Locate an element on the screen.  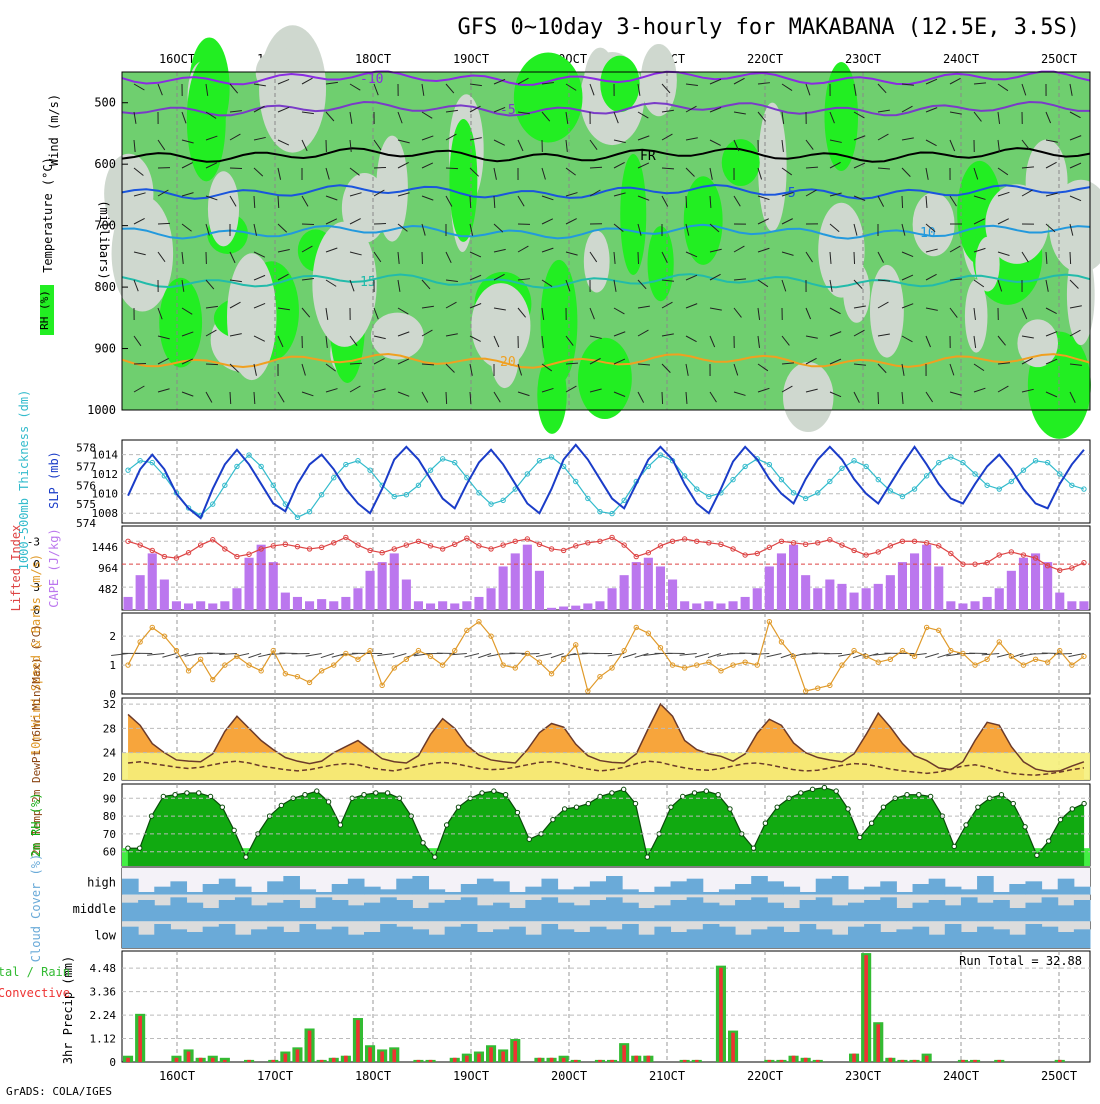
contour-label: 15 is located at coordinates (368, 282).